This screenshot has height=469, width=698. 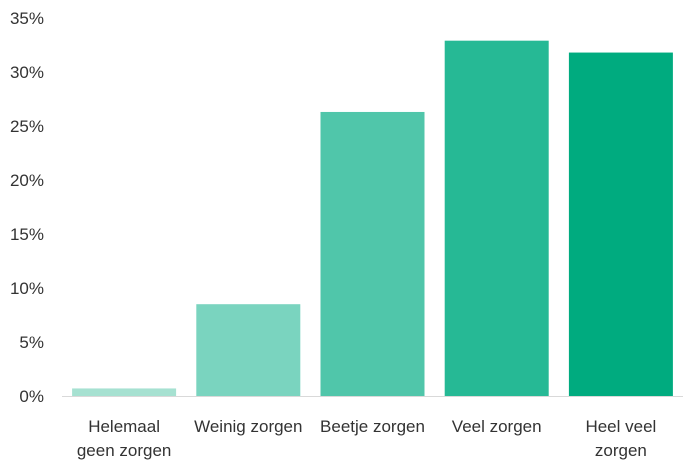 I want to click on x-tick-label: Beetje zorgen, so click(x=372, y=426).